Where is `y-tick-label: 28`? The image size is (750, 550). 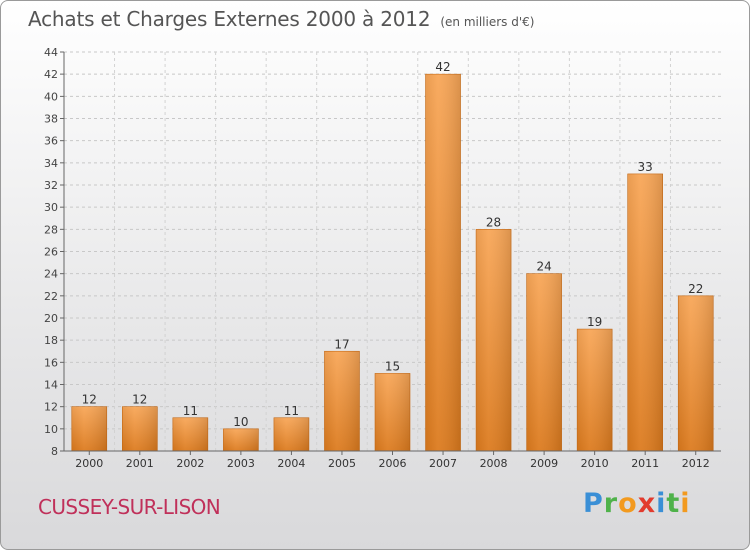 y-tick-label: 28 is located at coordinates (51, 229).